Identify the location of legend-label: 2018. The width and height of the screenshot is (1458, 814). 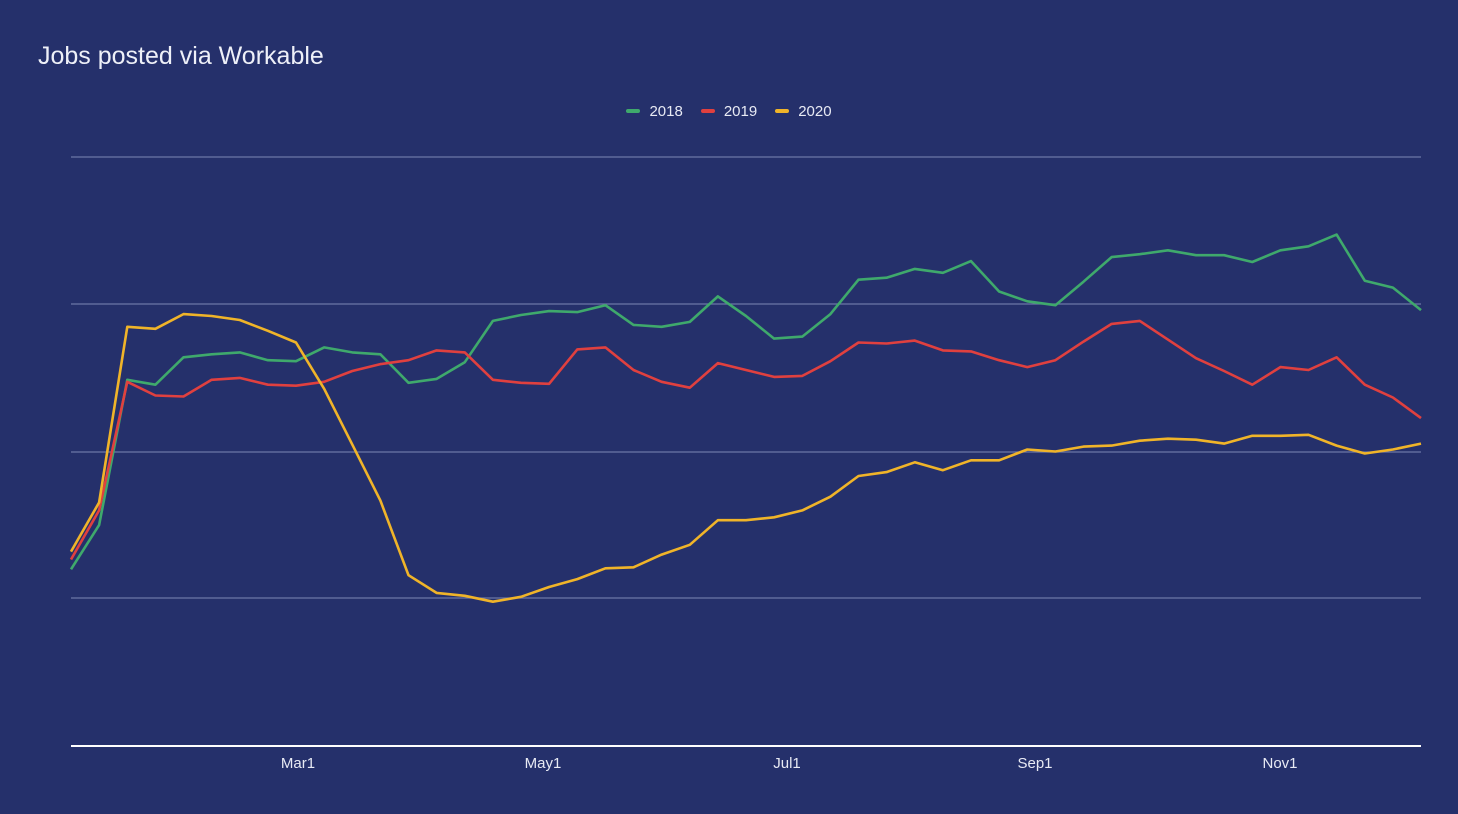
(666, 111).